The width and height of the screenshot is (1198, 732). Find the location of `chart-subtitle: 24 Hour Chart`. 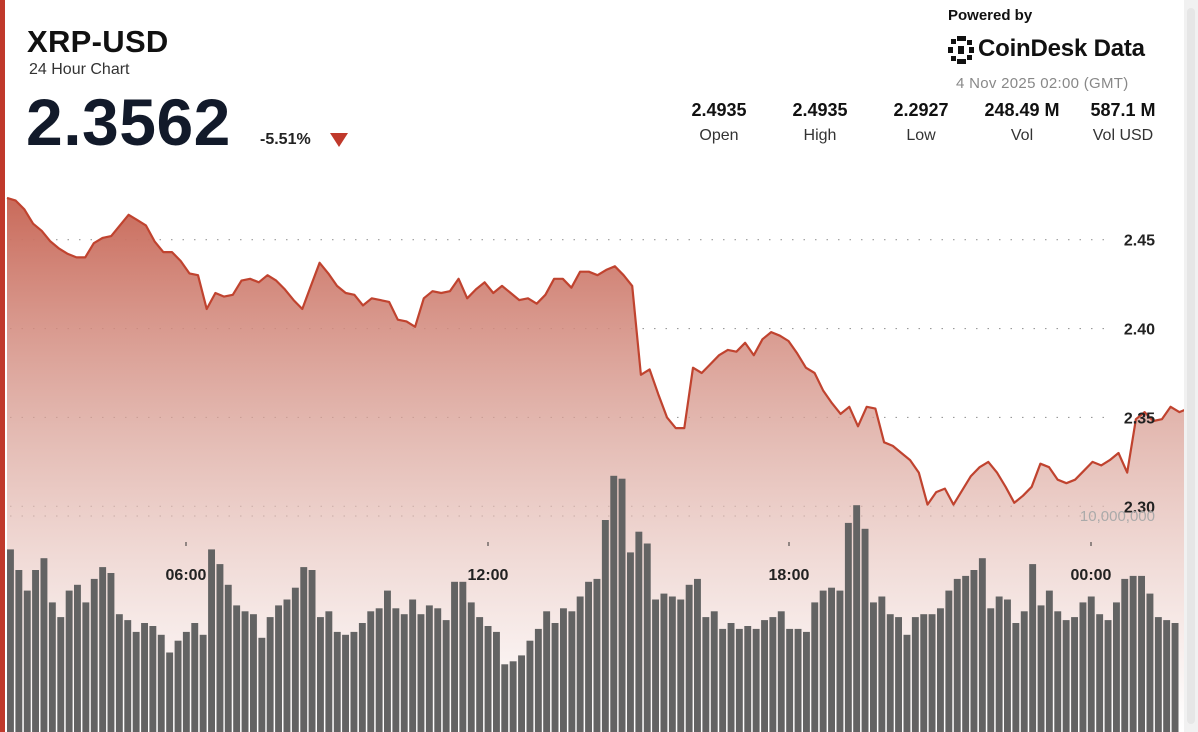

chart-subtitle: 24 Hour Chart is located at coordinates (79, 69).